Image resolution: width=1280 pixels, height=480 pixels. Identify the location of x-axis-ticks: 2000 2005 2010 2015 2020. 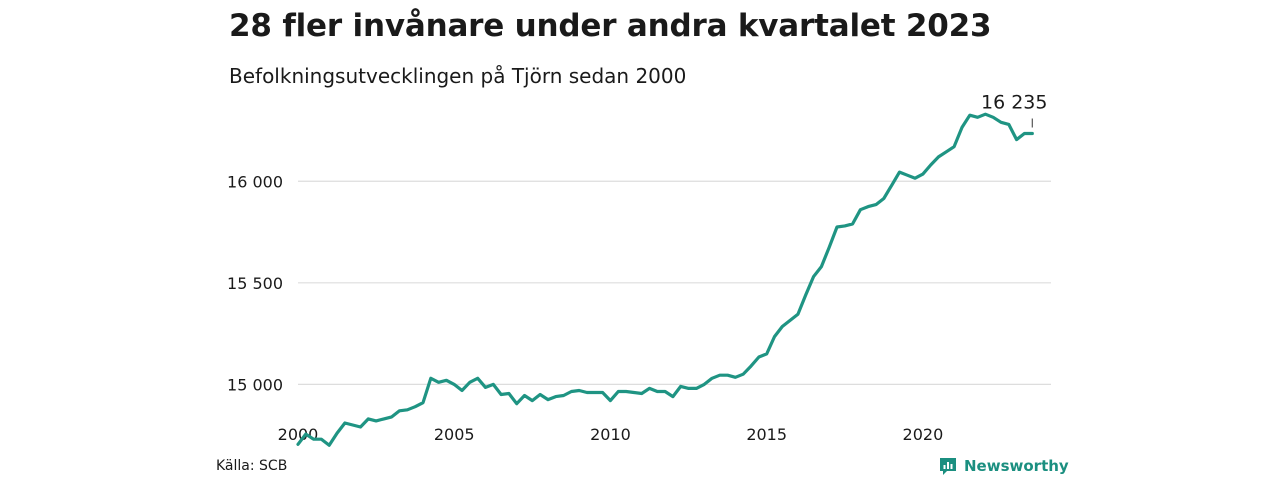
(611, 434).